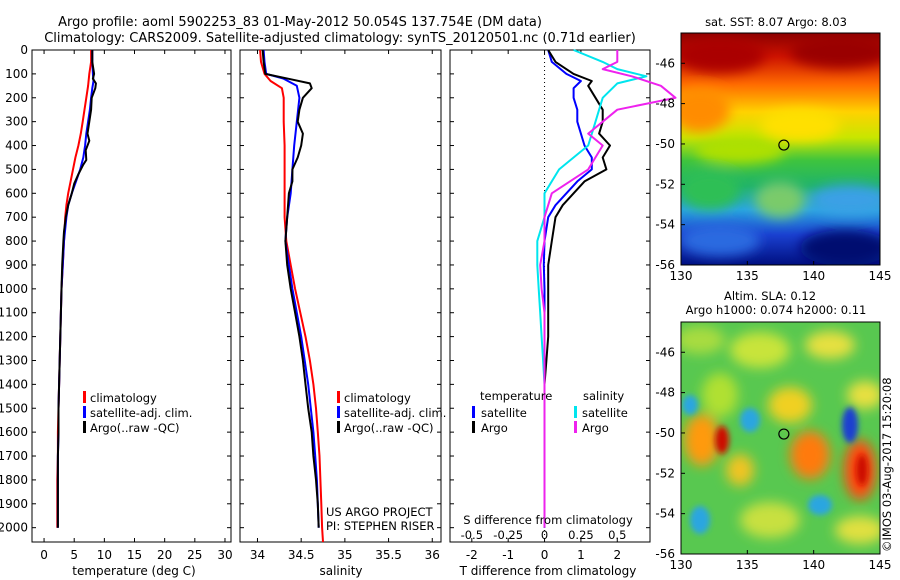 The height and width of the screenshot is (580, 900). I want to click on depth-tick-label: 1800, so click(14, 480).